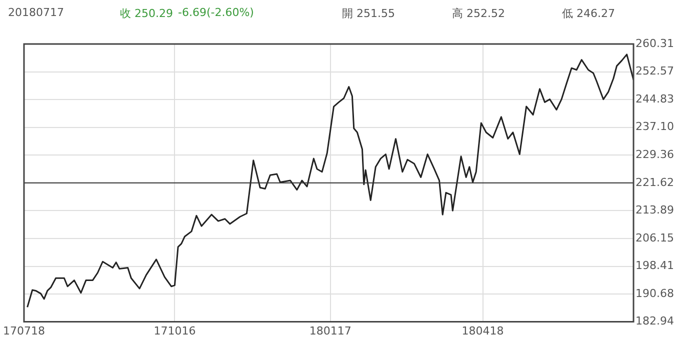  I want to click on y-tick-label: 244.83, so click(655, 99).